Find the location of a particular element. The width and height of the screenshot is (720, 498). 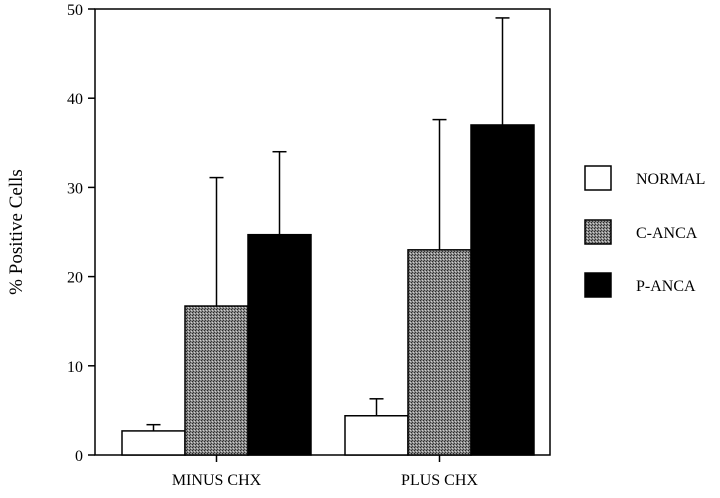

legend-swatch-normal is located at coordinates (598, 178).